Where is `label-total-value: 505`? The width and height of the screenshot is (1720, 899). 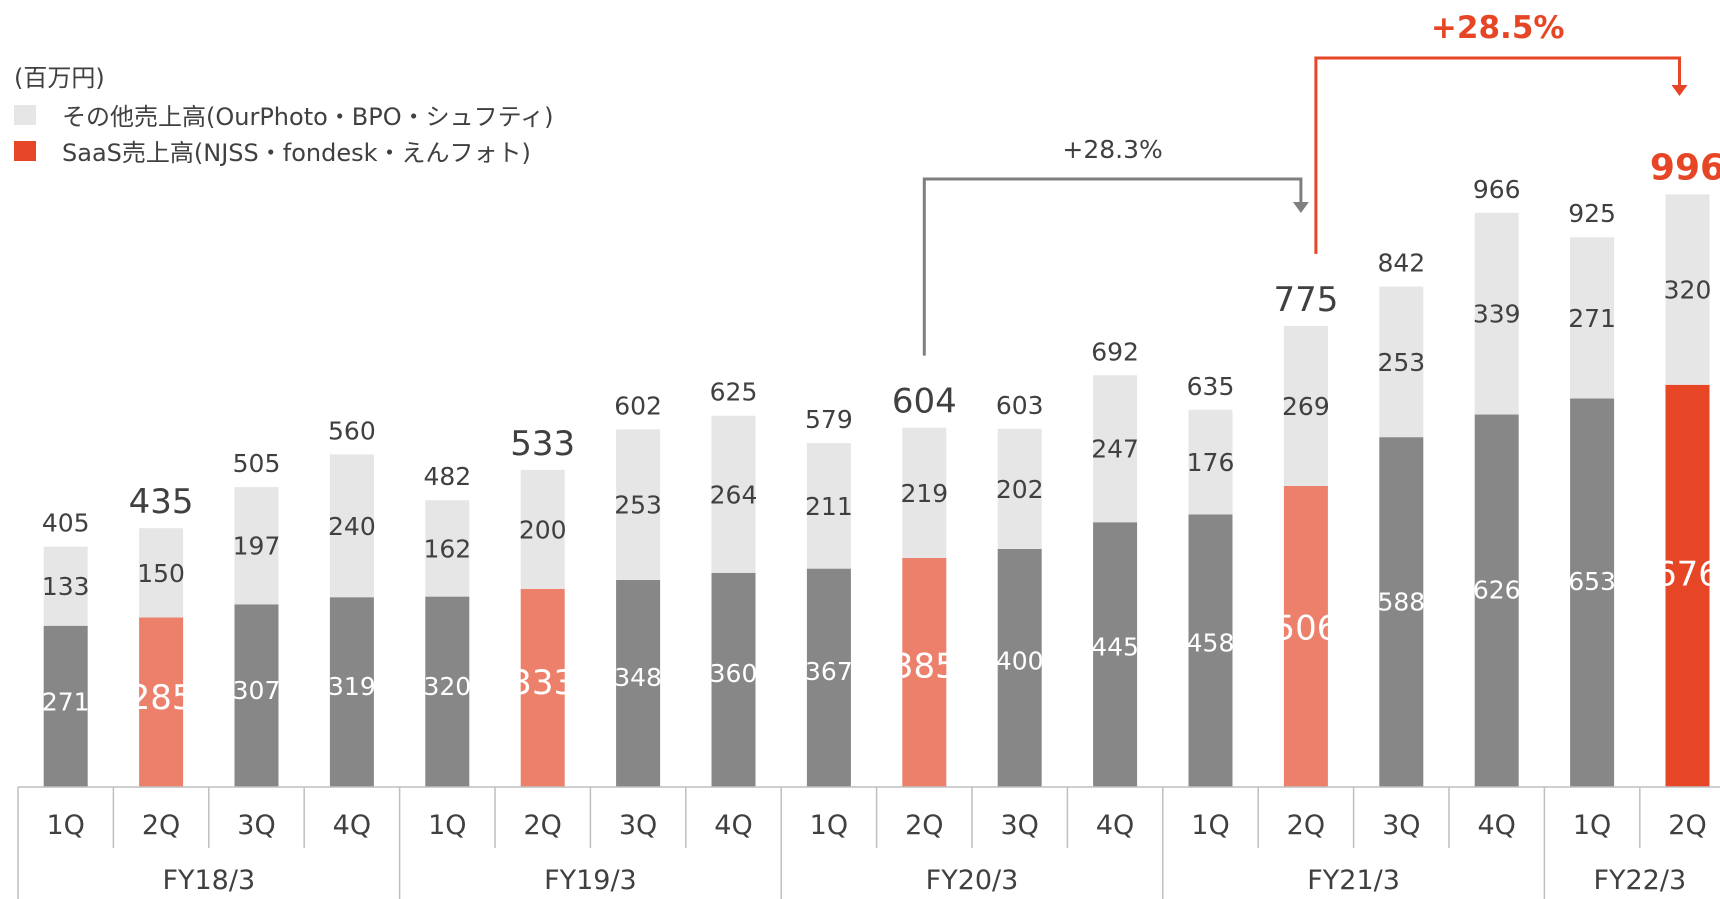 label-total-value: 505 is located at coordinates (257, 463).